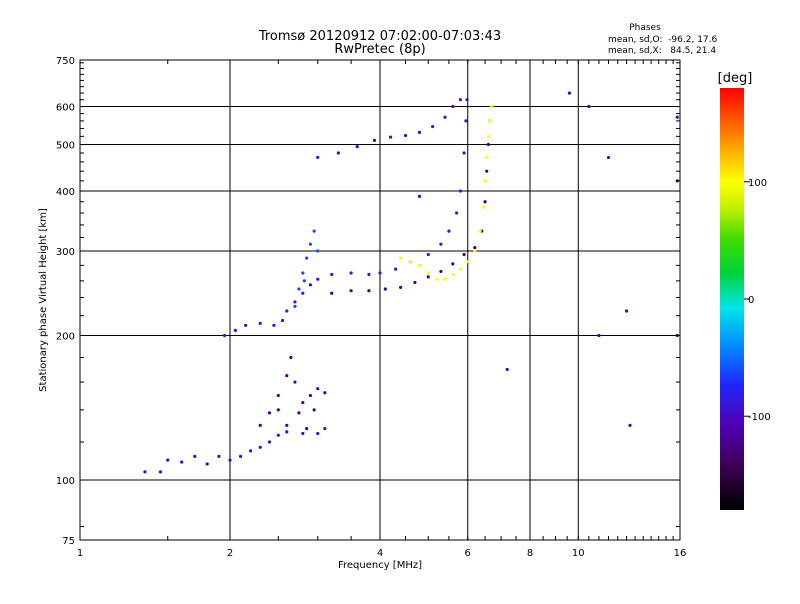  I want to click on x-tick-label: 6, so click(468, 553).